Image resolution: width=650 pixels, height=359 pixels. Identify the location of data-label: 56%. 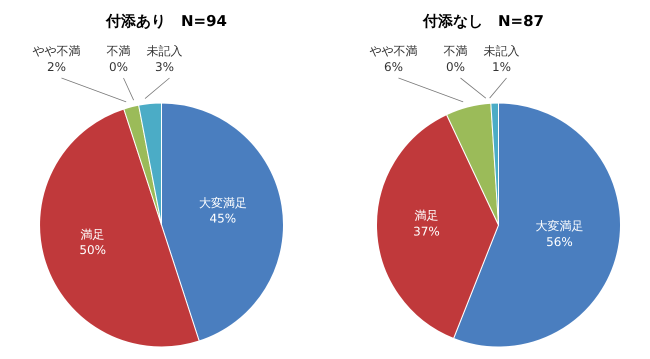
(559, 241).